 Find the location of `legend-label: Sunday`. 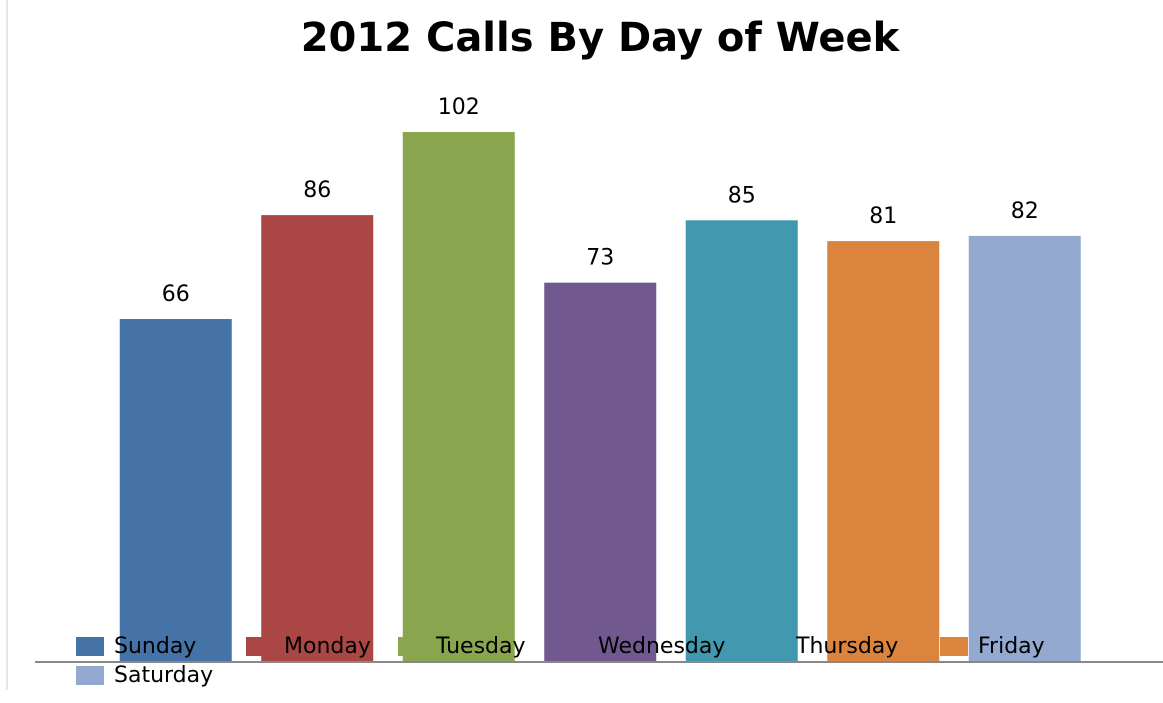

legend-label: Sunday is located at coordinates (155, 646).